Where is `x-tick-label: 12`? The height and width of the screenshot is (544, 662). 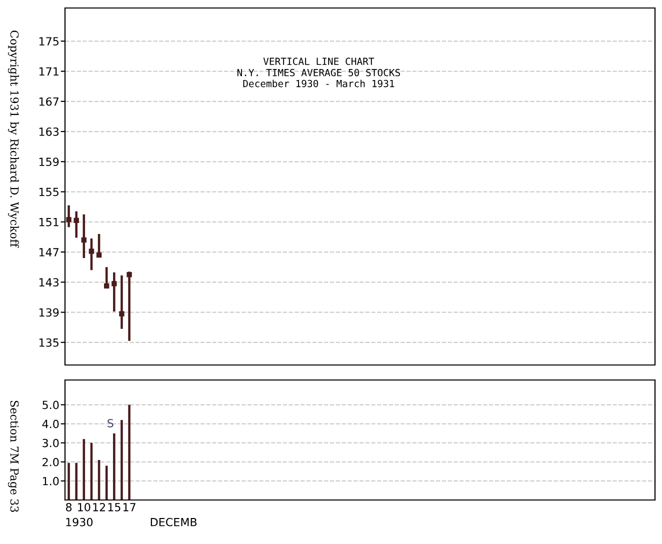 x-tick-label: 12 is located at coordinates (99, 507).